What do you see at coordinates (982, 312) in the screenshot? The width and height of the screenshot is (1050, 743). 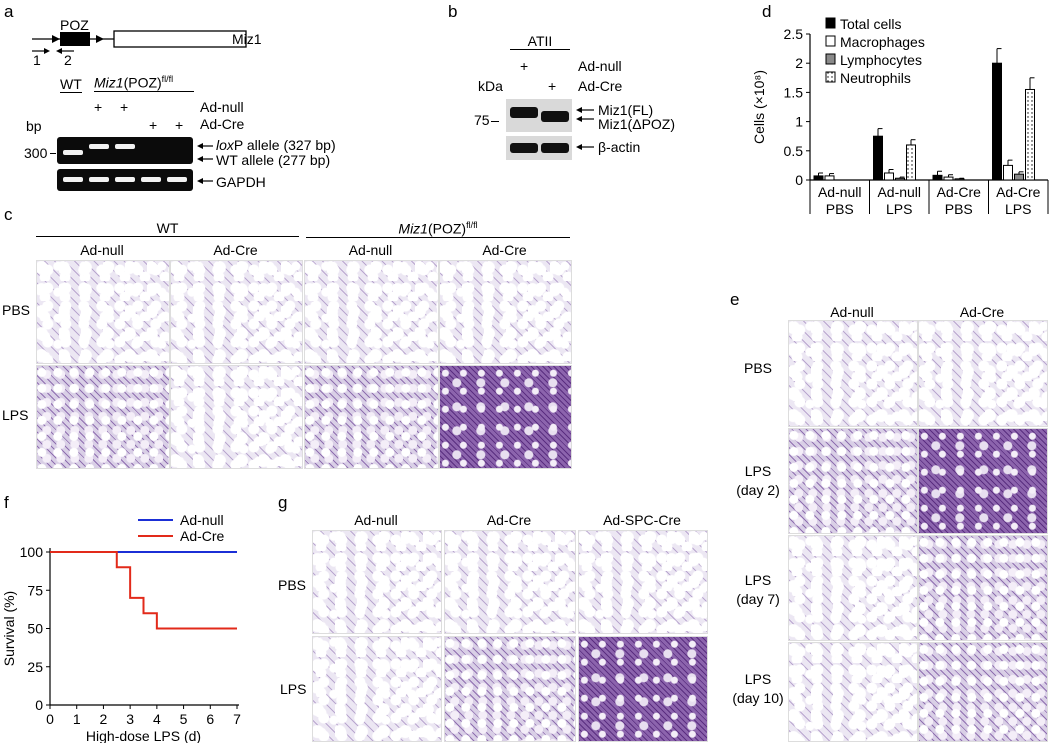 I see `e-col-2: Ad-Cre` at bounding box center [982, 312].